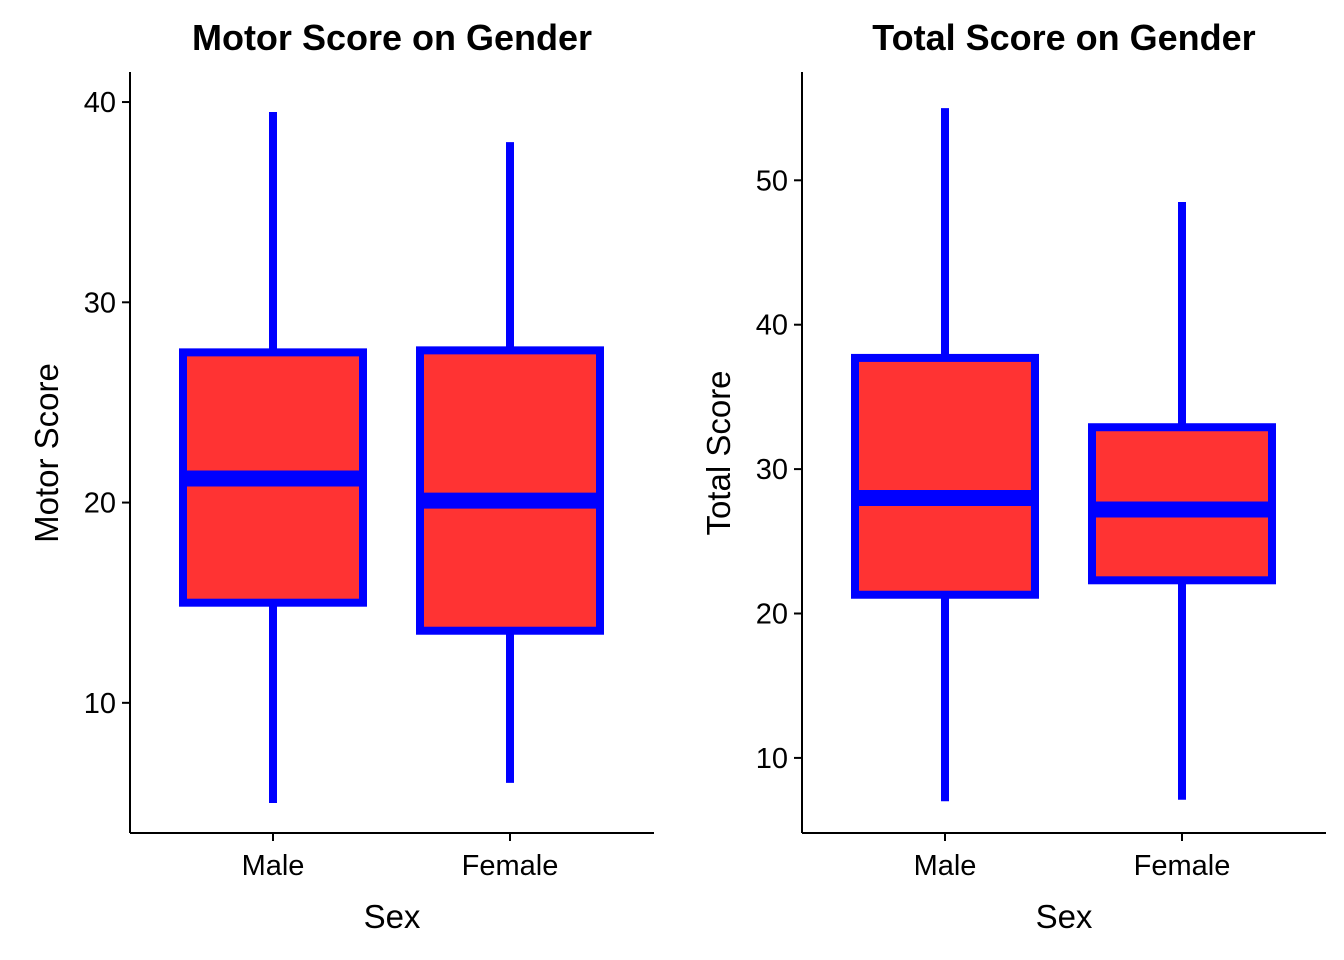 This screenshot has height=960, width=1344. What do you see at coordinates (1063, 37) in the screenshot?
I see `chart-title: Total Score on Gender` at bounding box center [1063, 37].